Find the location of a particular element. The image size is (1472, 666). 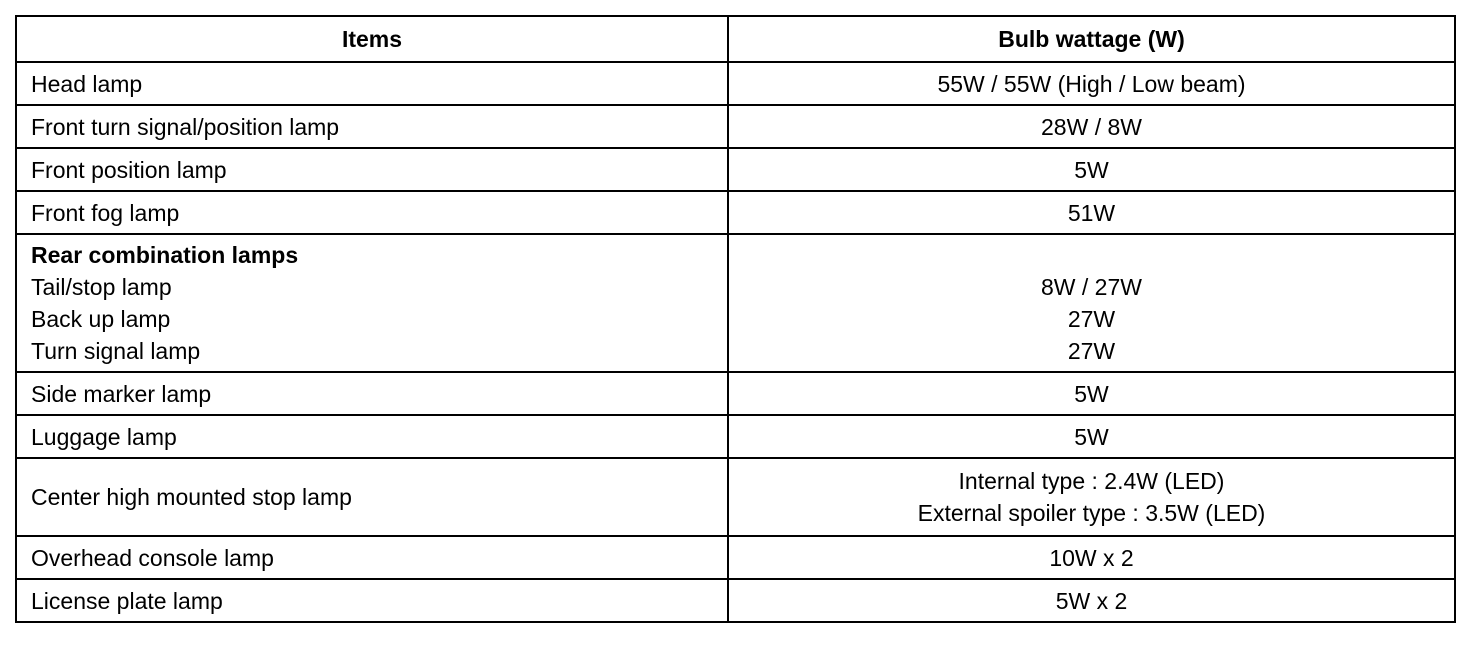

value-cell: 28W / 8W is located at coordinates (1091, 126).